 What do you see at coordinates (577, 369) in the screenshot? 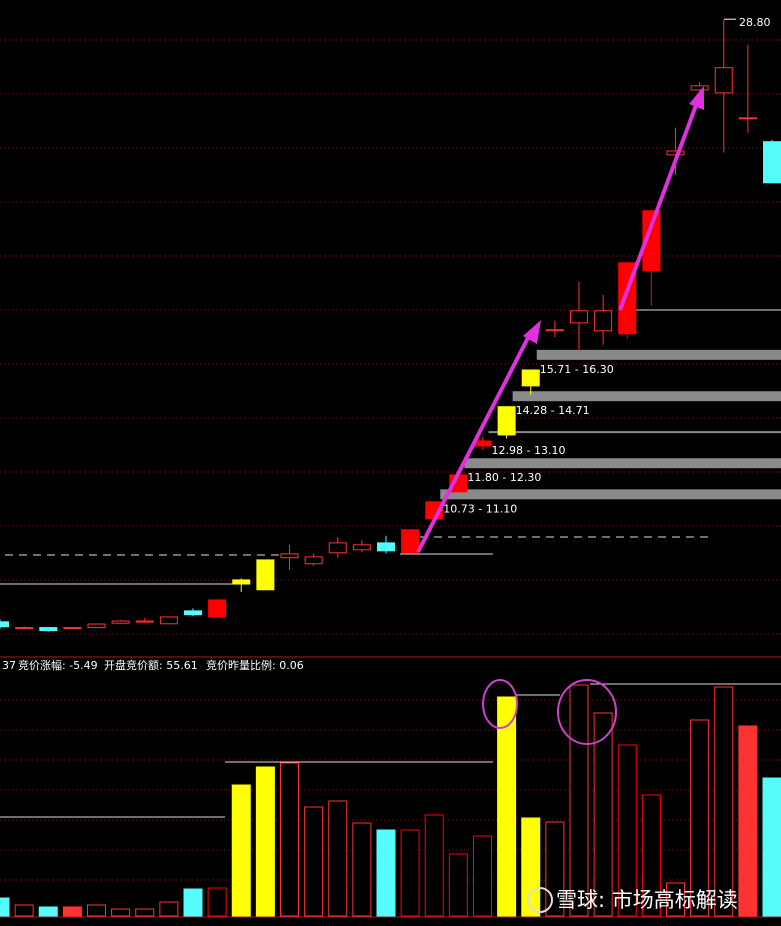
I see `zone-label: 15.71 - 16.30` at bounding box center [577, 369].